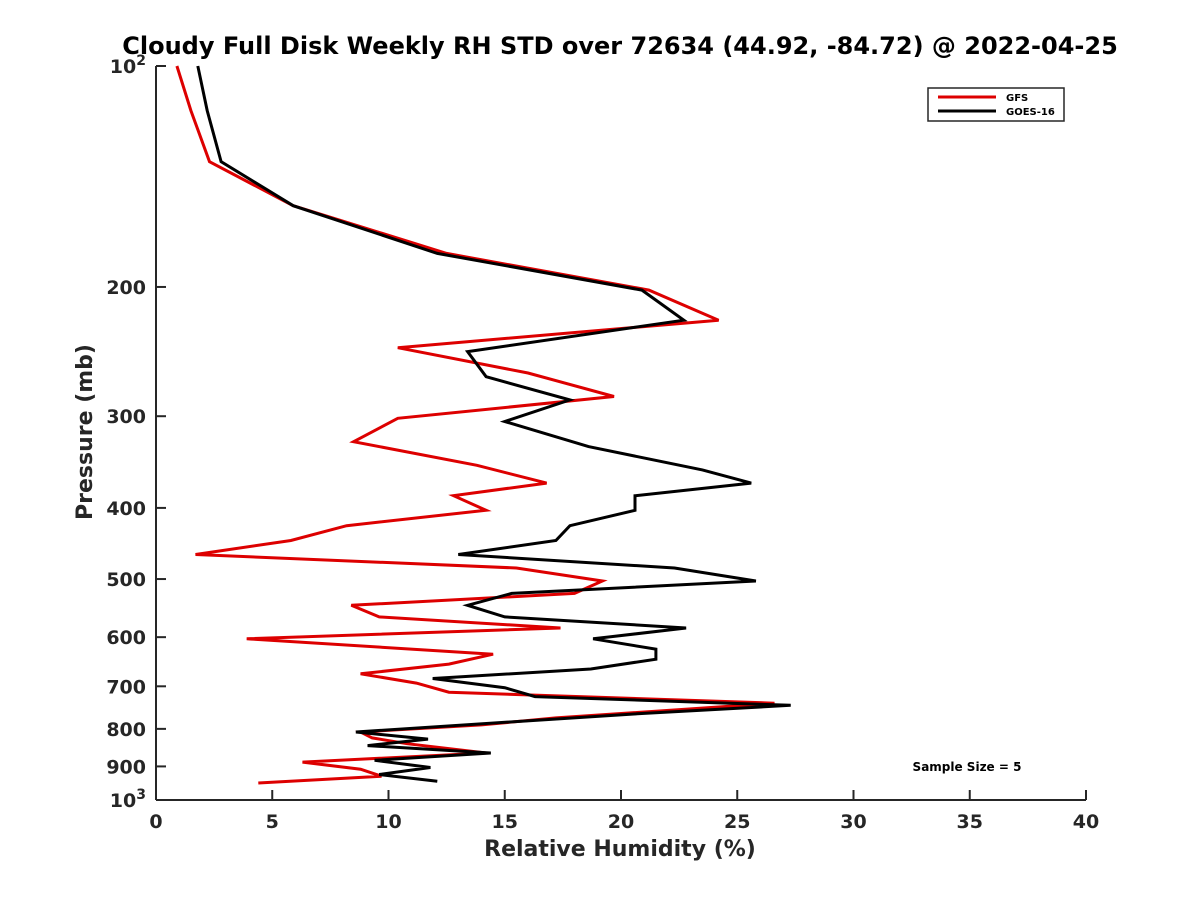  I want to click on y-tick-label: 200, so click(126, 288).